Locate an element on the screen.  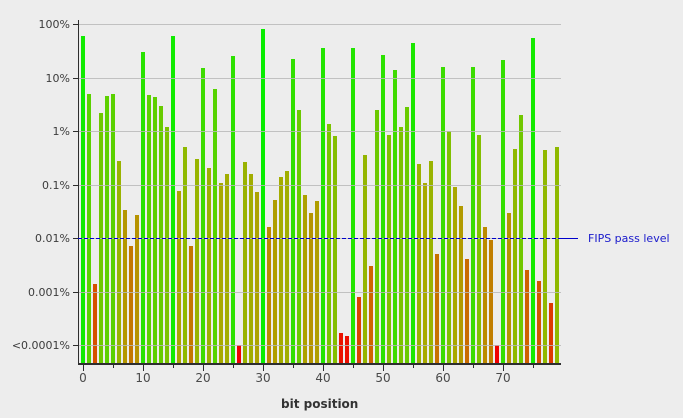
x-axis-tick-label: 70 is located at coordinates (503, 378).